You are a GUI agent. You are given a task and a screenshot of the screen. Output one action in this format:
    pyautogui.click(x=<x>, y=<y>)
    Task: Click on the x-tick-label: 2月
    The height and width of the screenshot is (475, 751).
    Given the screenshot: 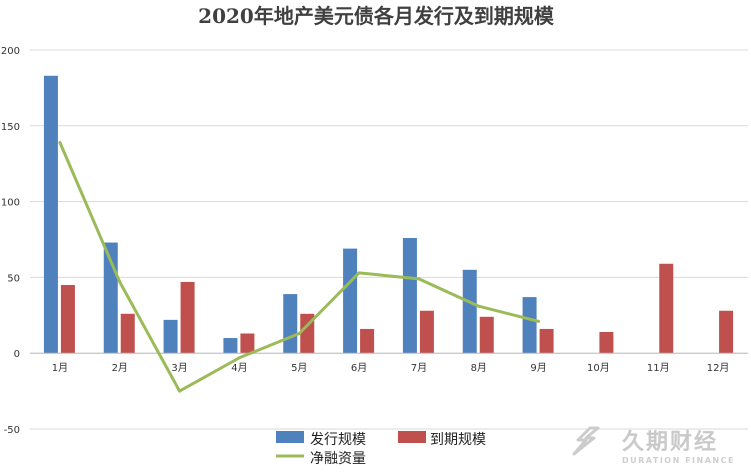 What is the action you would take?
    pyautogui.click(x=120, y=368)
    